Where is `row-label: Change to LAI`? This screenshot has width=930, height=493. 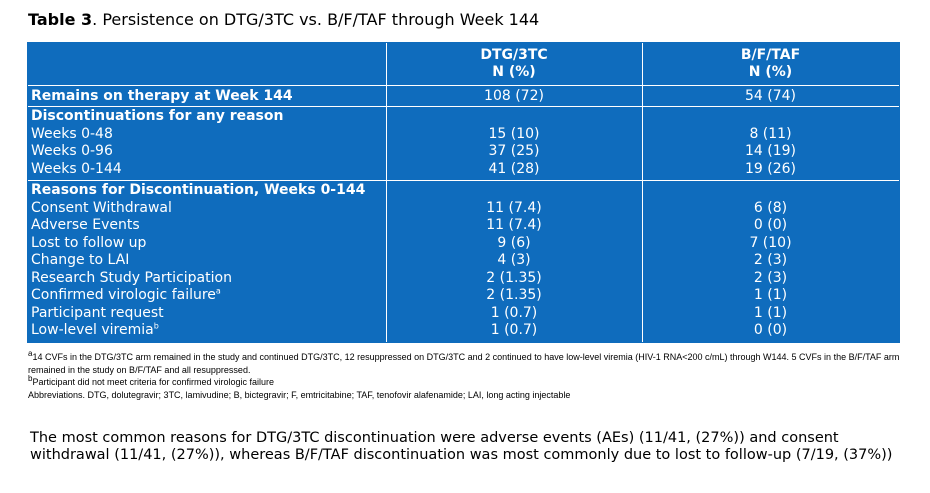
row-label: Change to LAI is located at coordinates (80, 260).